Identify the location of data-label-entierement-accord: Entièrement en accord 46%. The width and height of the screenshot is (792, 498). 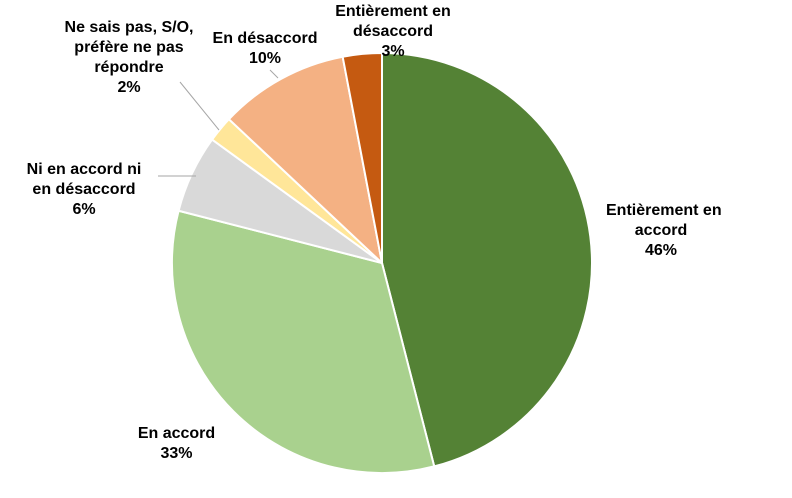
(664, 230).